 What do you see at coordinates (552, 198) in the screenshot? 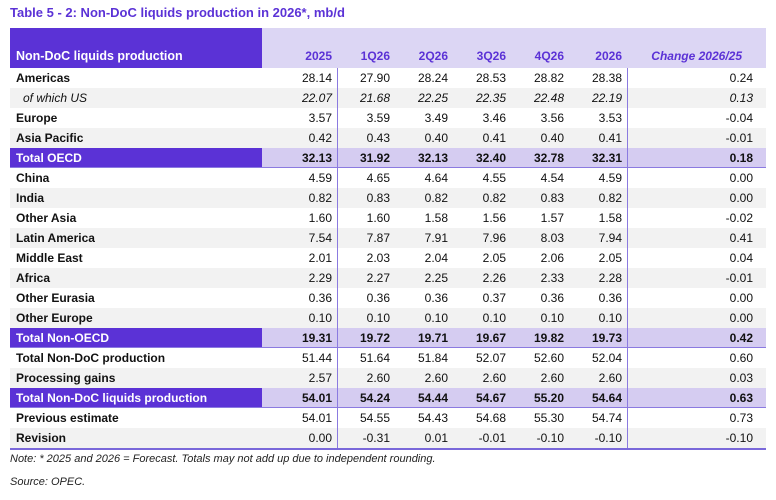
I see `value-cell: 0.83` at bounding box center [552, 198].